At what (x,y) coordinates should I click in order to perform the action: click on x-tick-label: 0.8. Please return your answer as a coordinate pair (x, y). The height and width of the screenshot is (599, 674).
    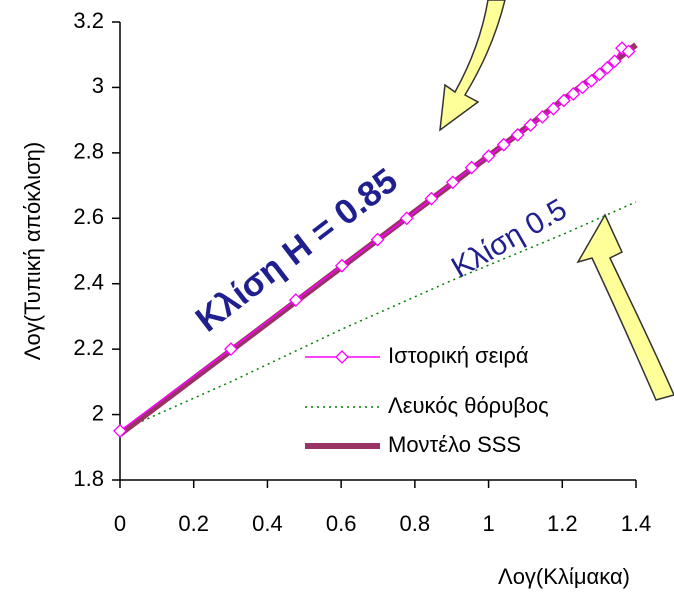
    Looking at the image, I should click on (415, 523).